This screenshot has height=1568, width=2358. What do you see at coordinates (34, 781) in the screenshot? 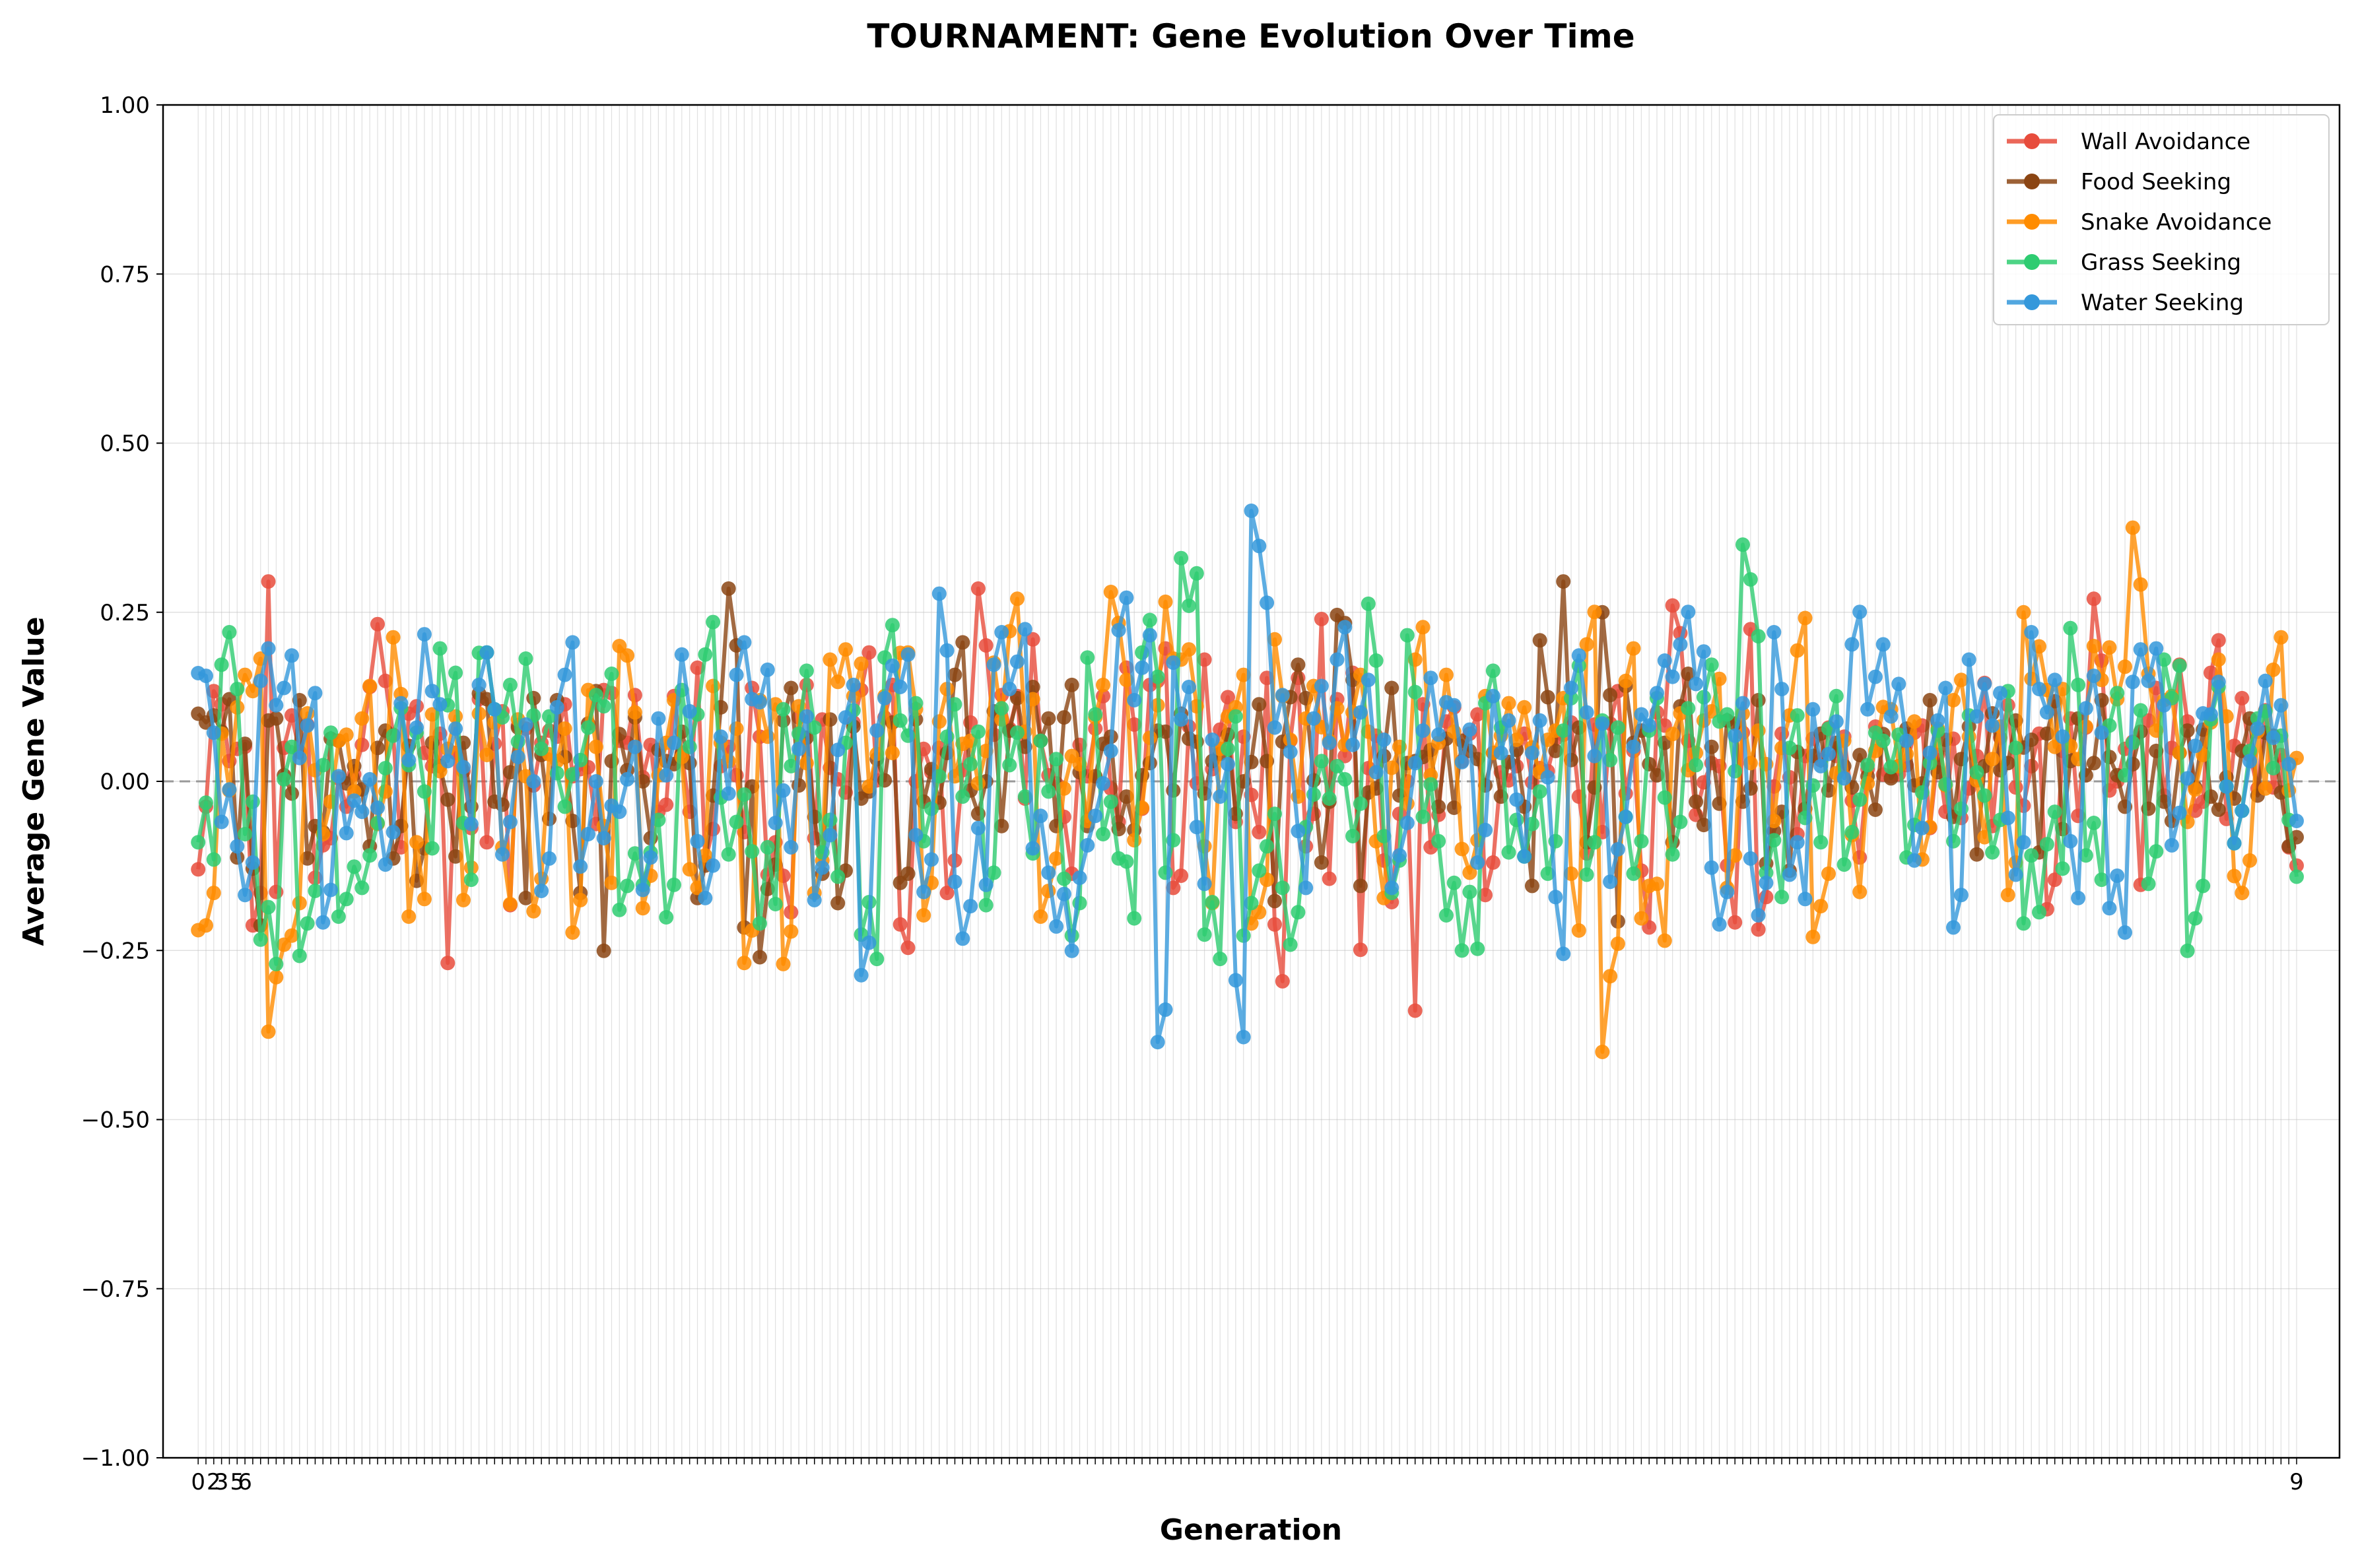
I see `y-axis-label: Average Gene Value` at bounding box center [34, 781].